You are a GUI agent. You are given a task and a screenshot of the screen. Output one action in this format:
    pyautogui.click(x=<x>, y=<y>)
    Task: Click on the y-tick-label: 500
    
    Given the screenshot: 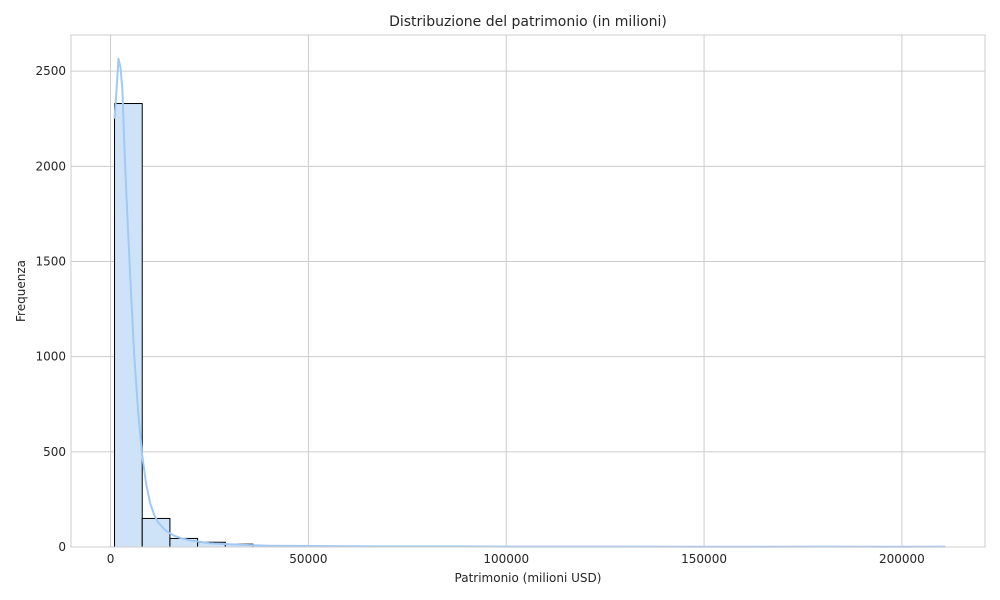 What is the action you would take?
    pyautogui.click(x=54, y=452)
    